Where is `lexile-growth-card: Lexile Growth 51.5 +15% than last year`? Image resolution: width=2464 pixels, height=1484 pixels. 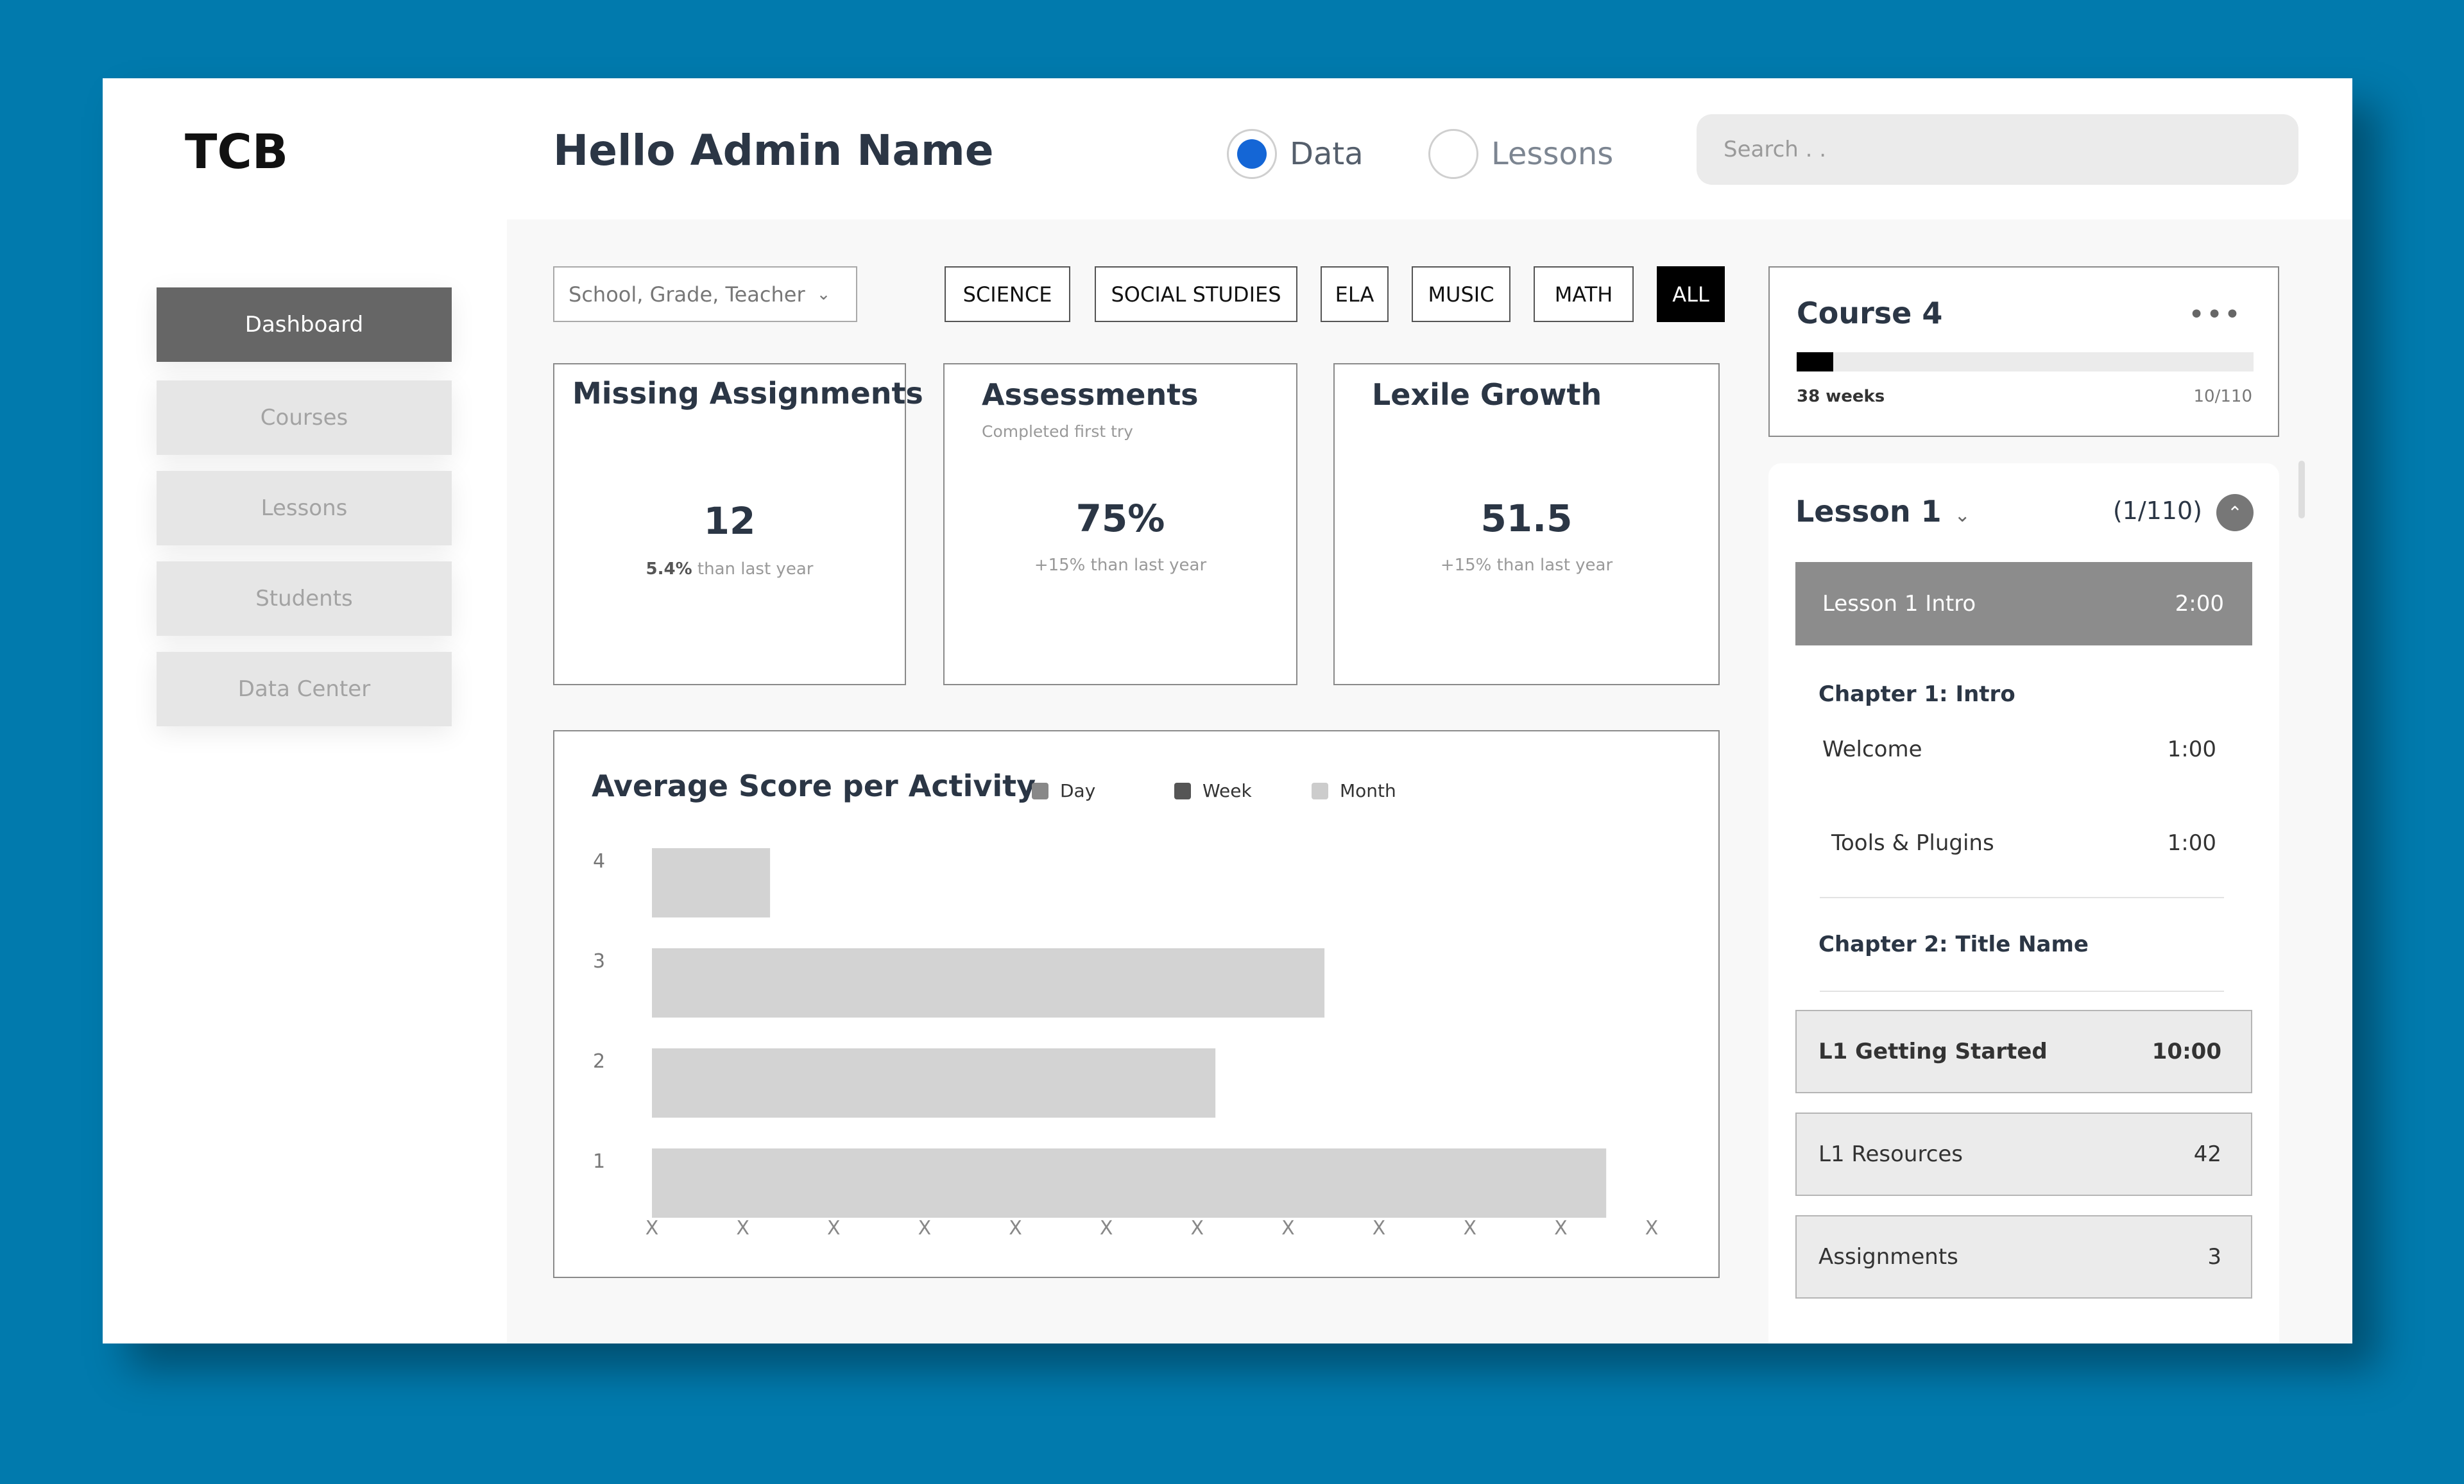 lexile-growth-card: Lexile Growth 51.5 +15% than last year is located at coordinates (1526, 524).